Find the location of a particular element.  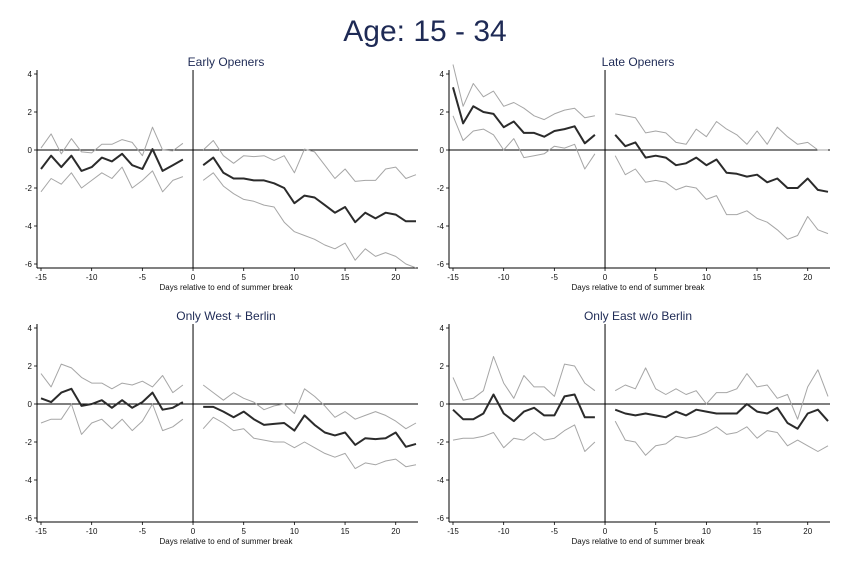

panel-title: Early Openers is located at coordinates (226, 62).